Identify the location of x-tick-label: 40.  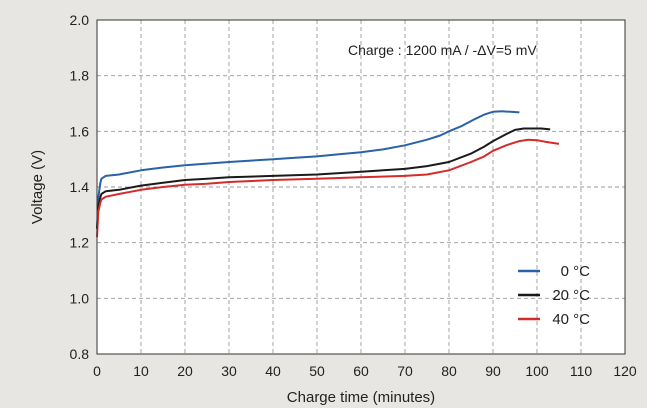
(273, 371).